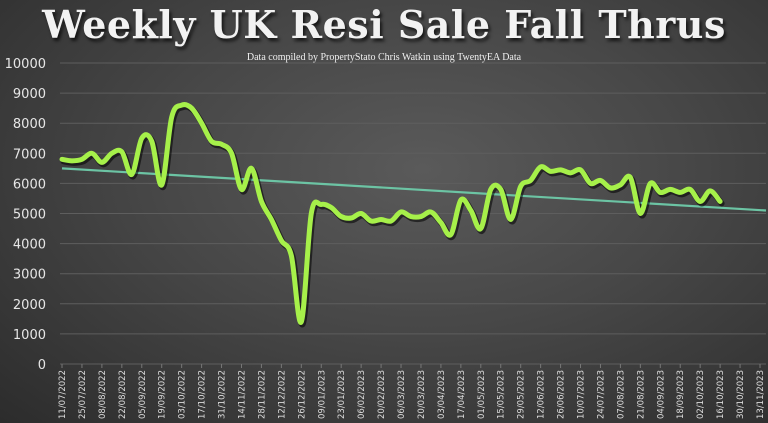  I want to click on x-tick-label: 28/11/2022, so click(262, 394).